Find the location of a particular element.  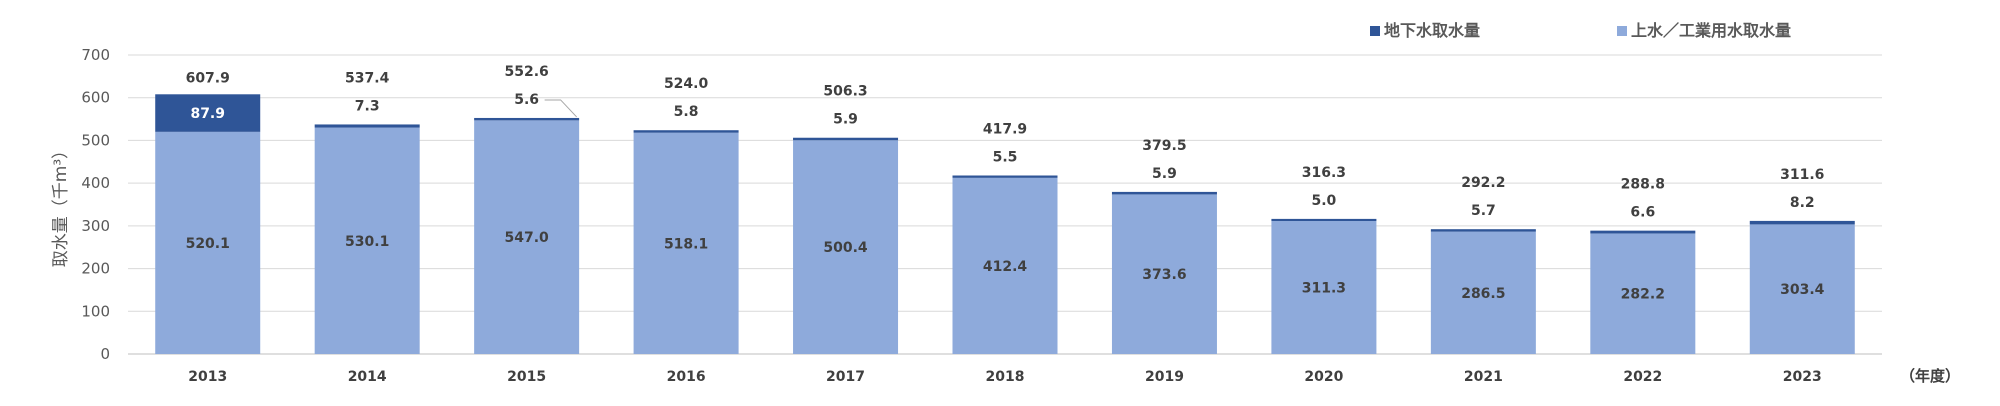

x-tick-label: 2021 is located at coordinates (1483, 377).